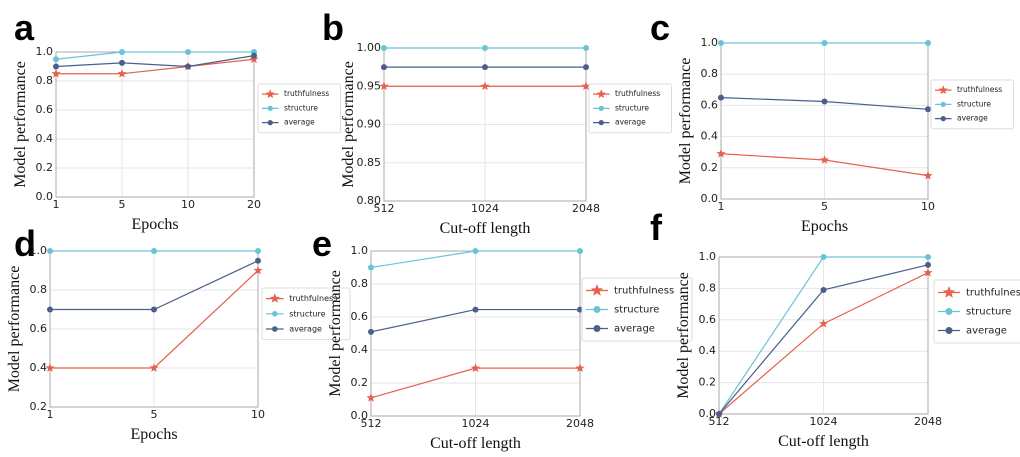 The image size is (1020, 457). I want to click on panel-letter: c, so click(660, 27).